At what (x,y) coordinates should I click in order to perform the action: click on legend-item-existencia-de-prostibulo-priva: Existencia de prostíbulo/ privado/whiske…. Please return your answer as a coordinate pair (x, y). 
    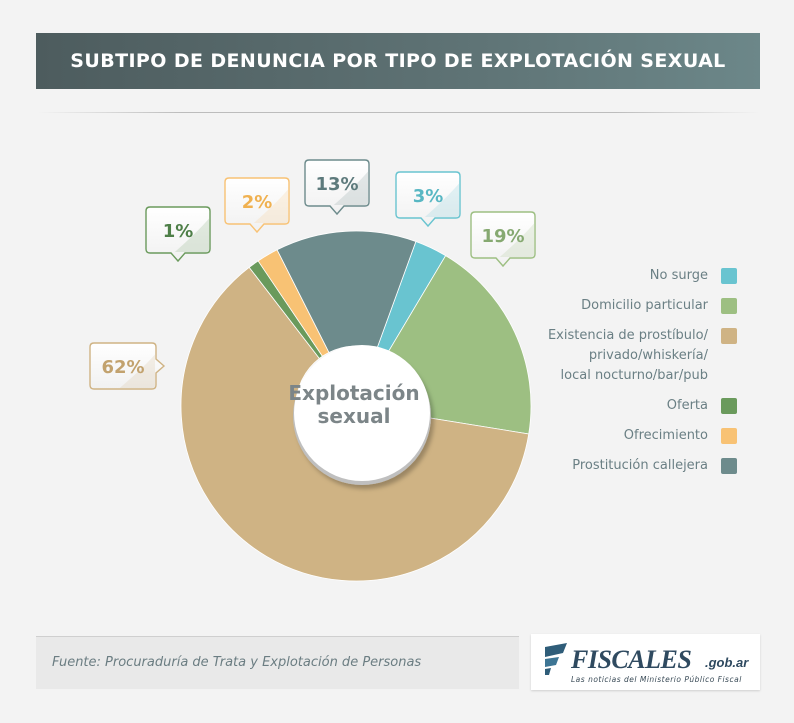
    Looking at the image, I should click on (642, 356).